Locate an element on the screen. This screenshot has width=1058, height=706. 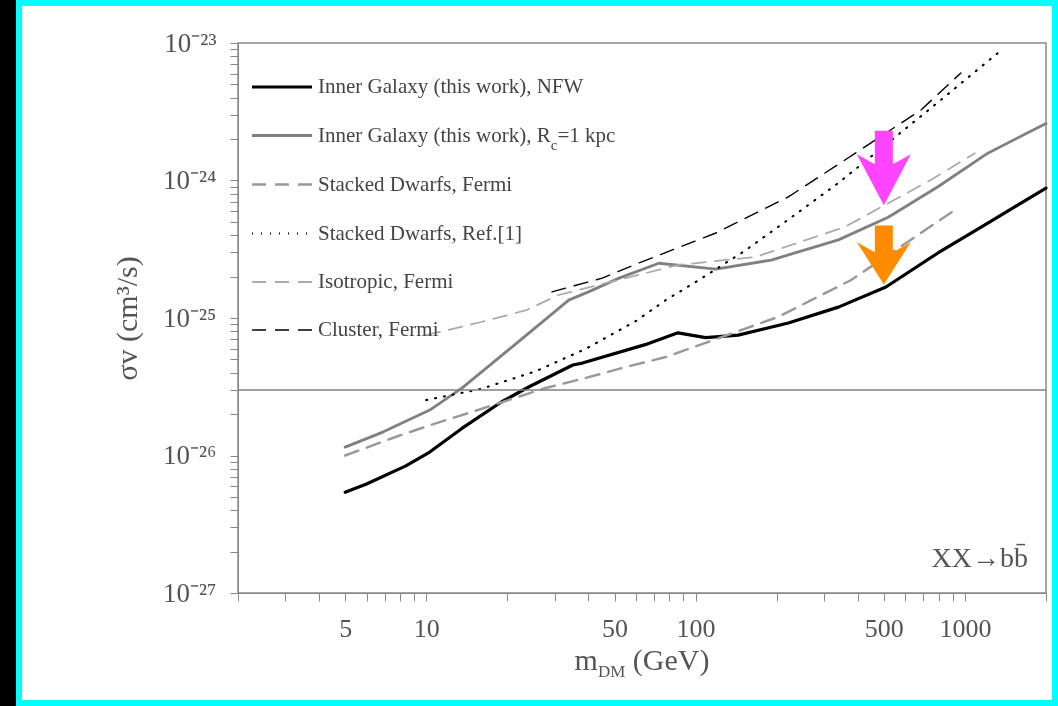
legend-label: Stacked Dwarfs, Ref.[1] is located at coordinates (420, 232).